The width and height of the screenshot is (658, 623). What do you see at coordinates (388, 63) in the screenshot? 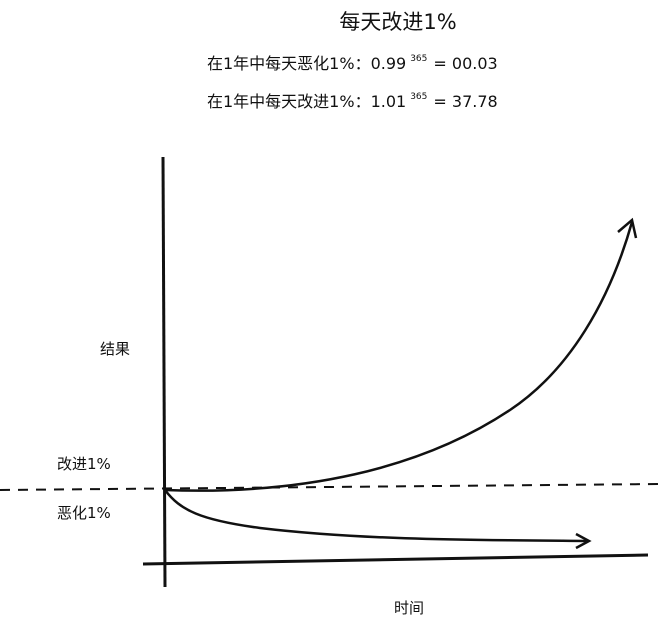
I see `formula-base: 0.99` at bounding box center [388, 63].